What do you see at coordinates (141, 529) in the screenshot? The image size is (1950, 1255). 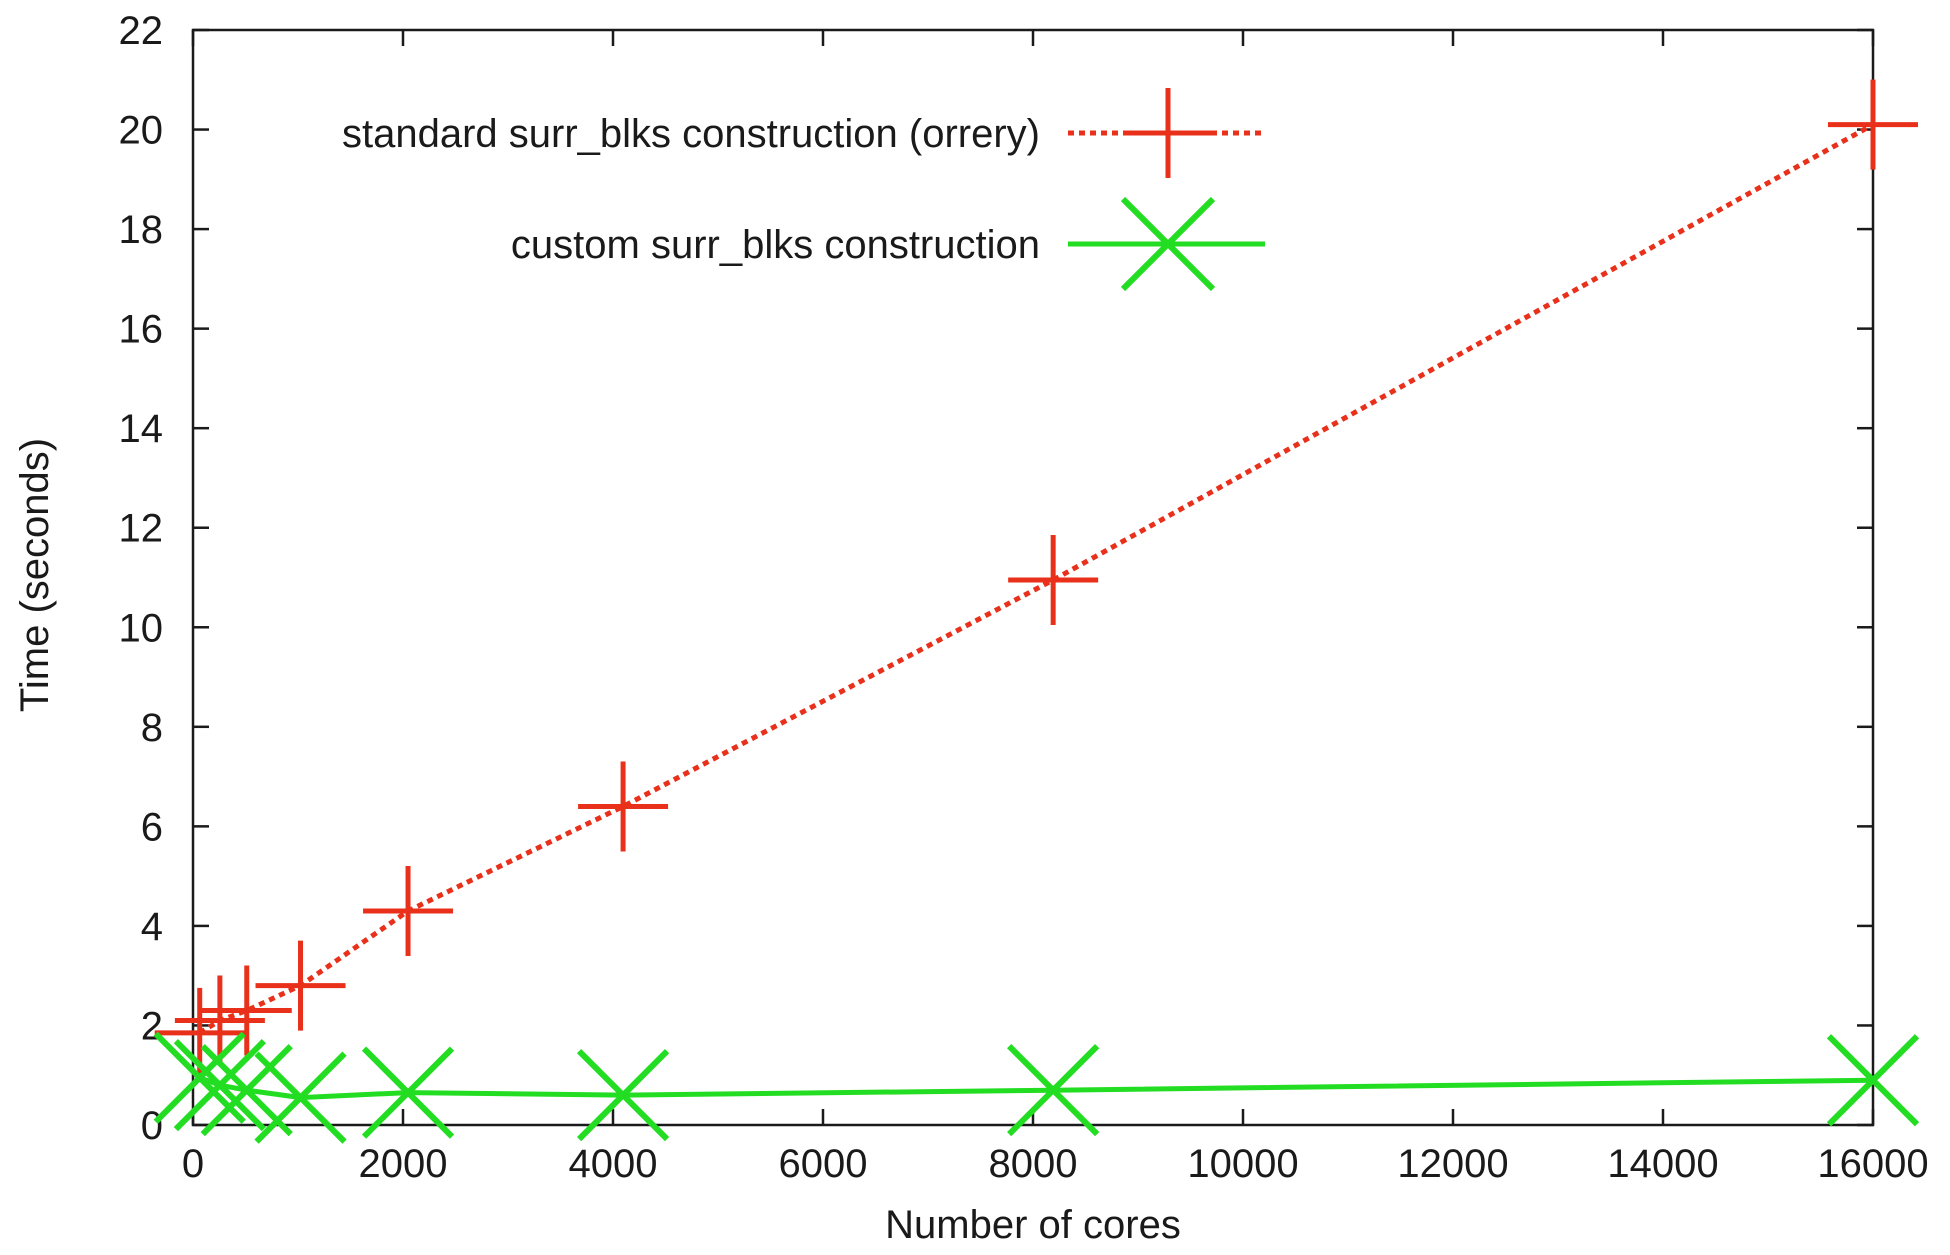 I see `y-tick-label: 12` at bounding box center [141, 529].